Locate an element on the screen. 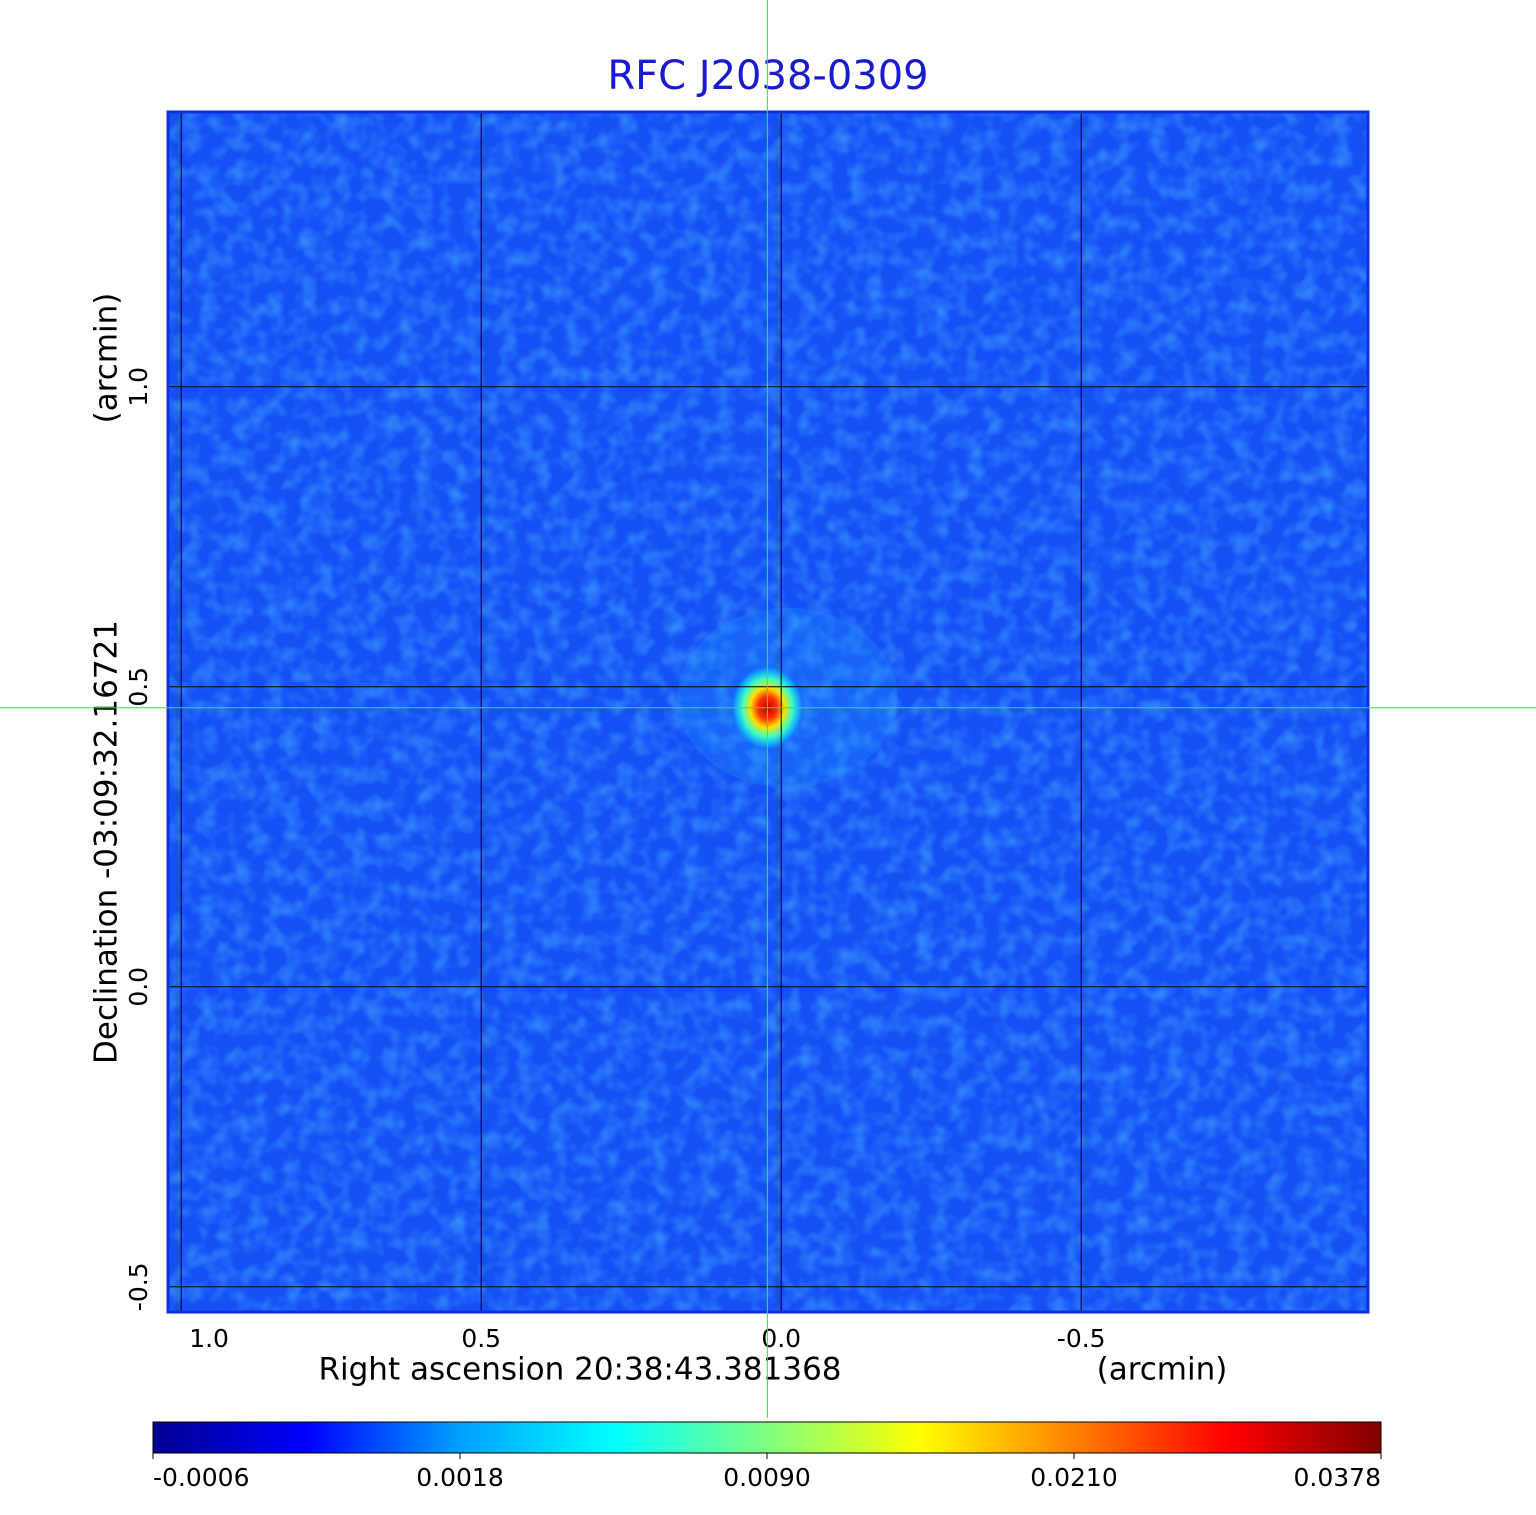 Image resolution: width=1536 pixels, height=1515 pixels. colorbar-tick-label: -0.0006 is located at coordinates (201, 1477).